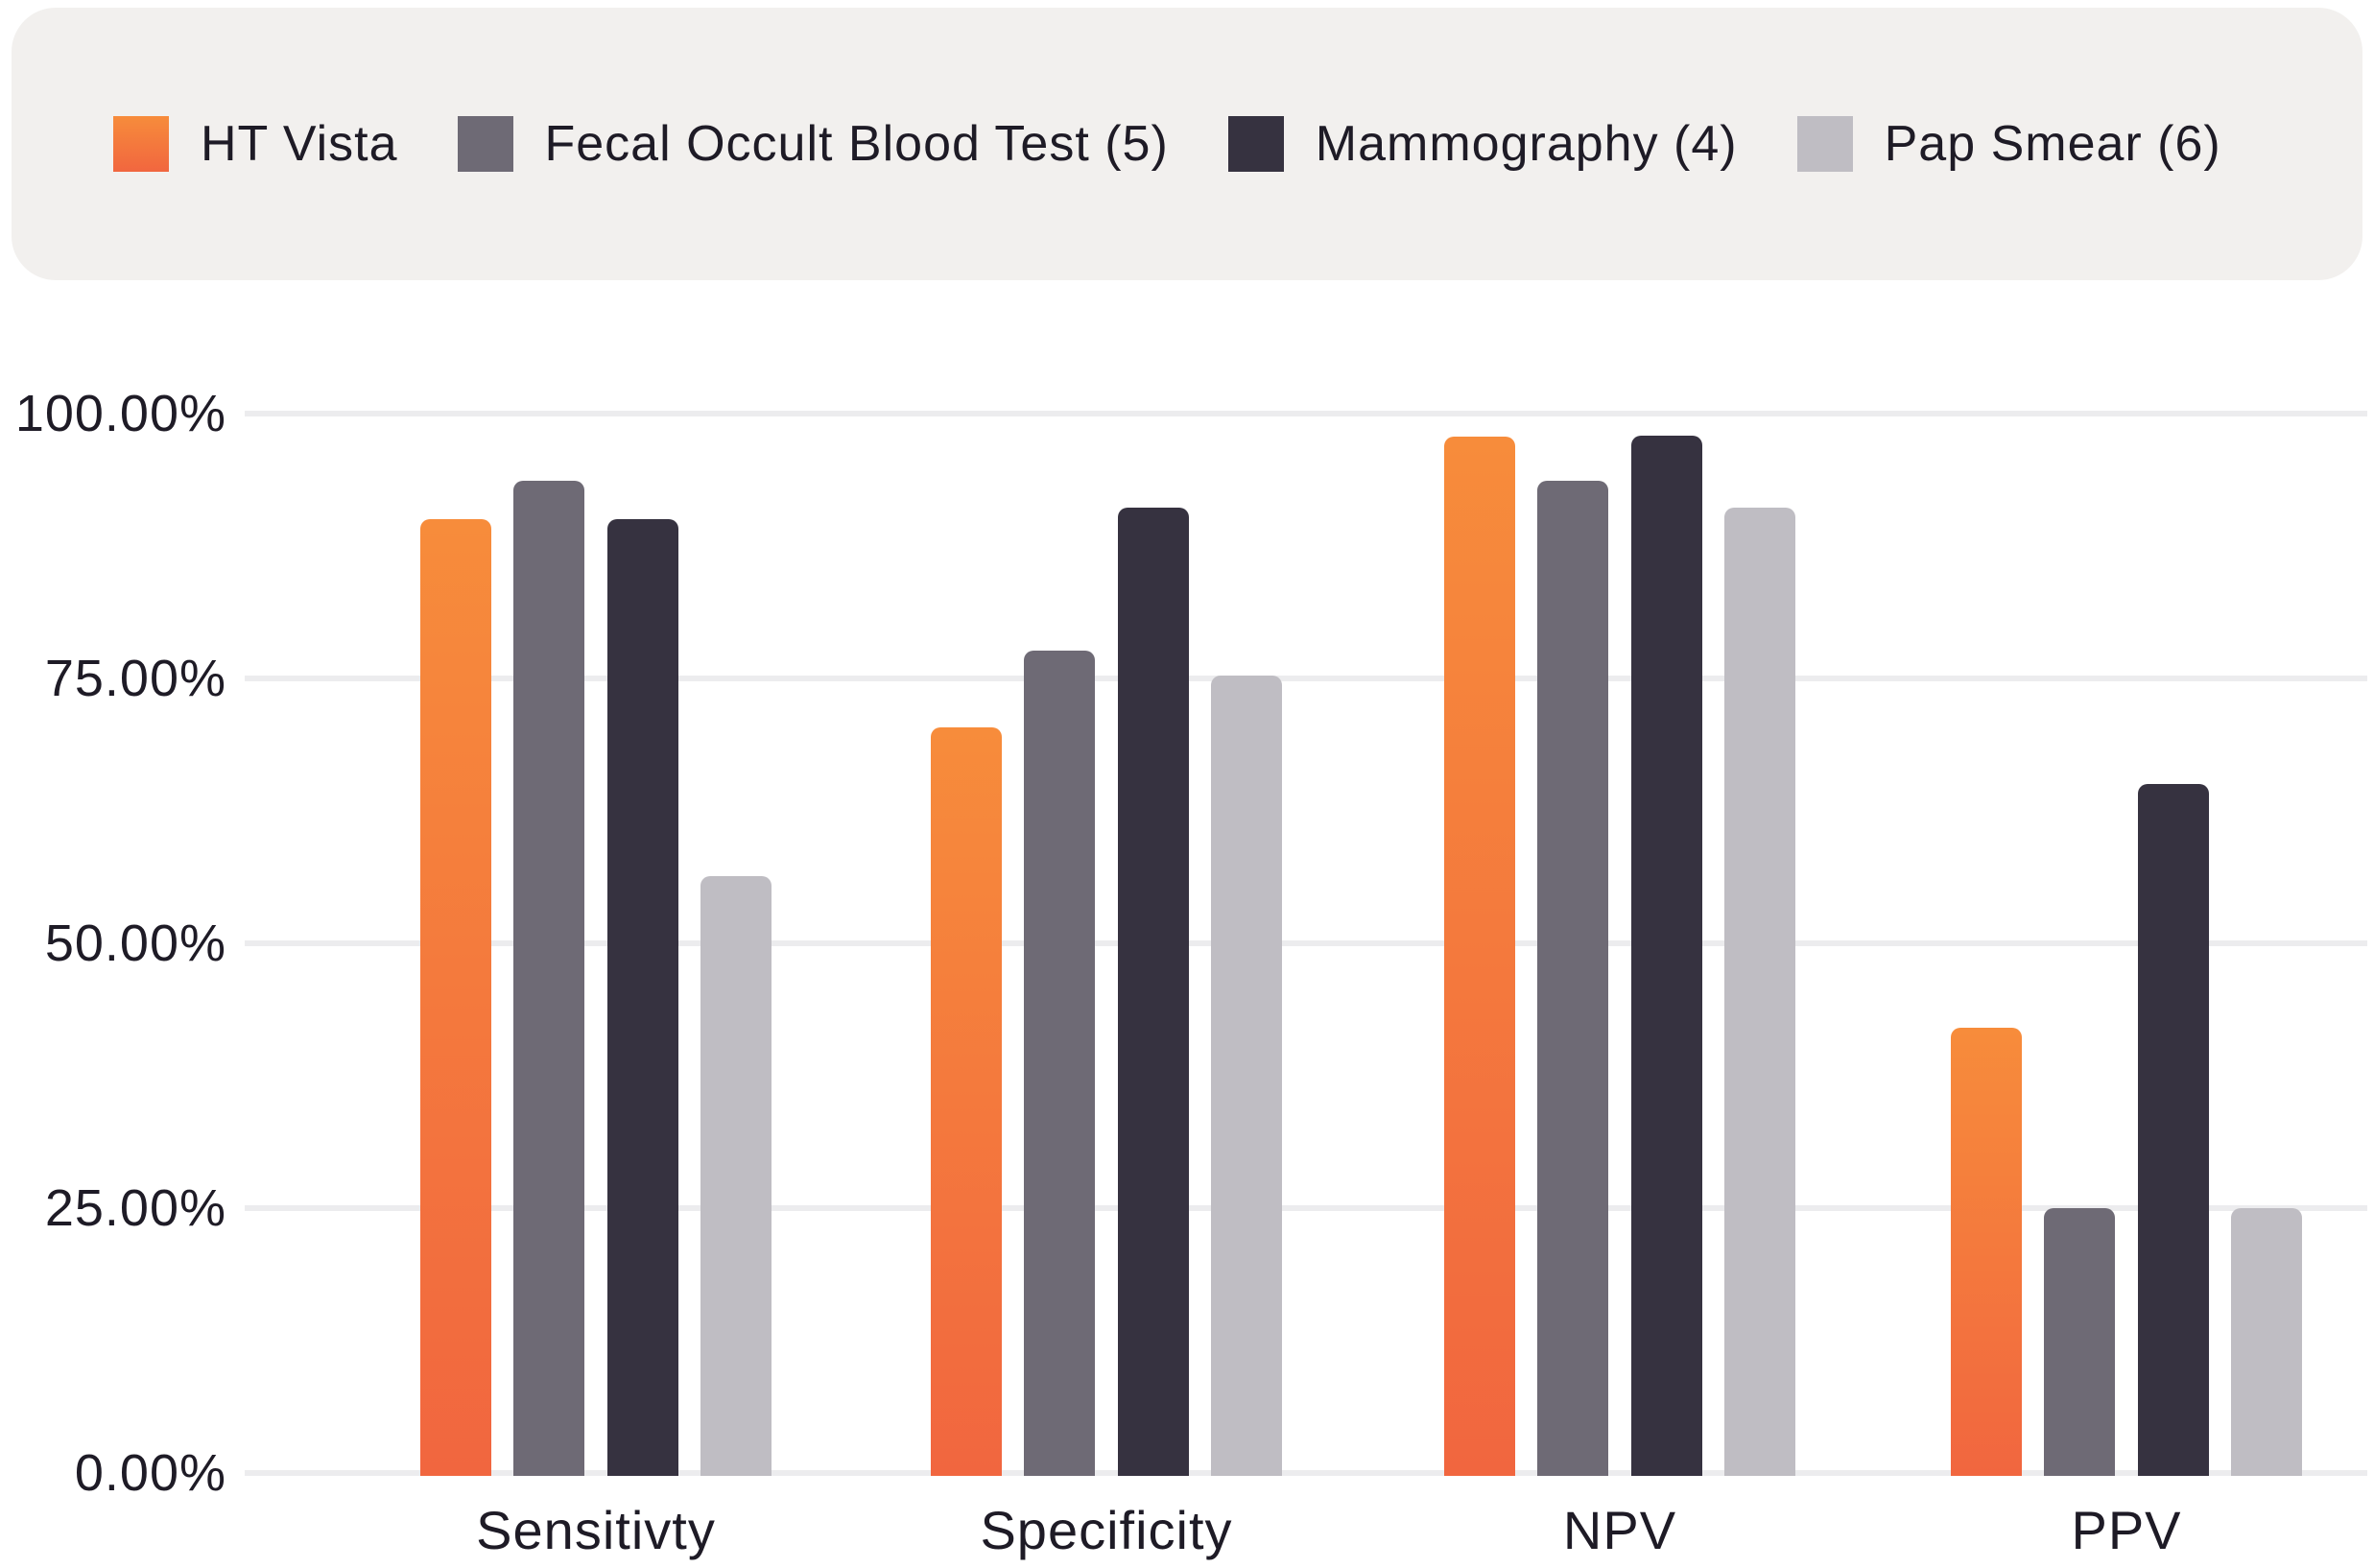  Describe the element at coordinates (856, 144) in the screenshot. I see `legend-label-fecal-occult-blood-test: Fecal Occult Blood Test (5)` at that location.